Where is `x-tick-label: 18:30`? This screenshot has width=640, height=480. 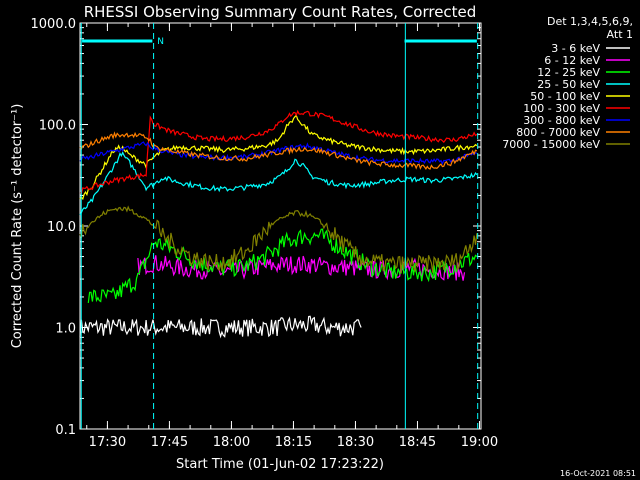 x-tick-label: 18:30 is located at coordinates (355, 442).